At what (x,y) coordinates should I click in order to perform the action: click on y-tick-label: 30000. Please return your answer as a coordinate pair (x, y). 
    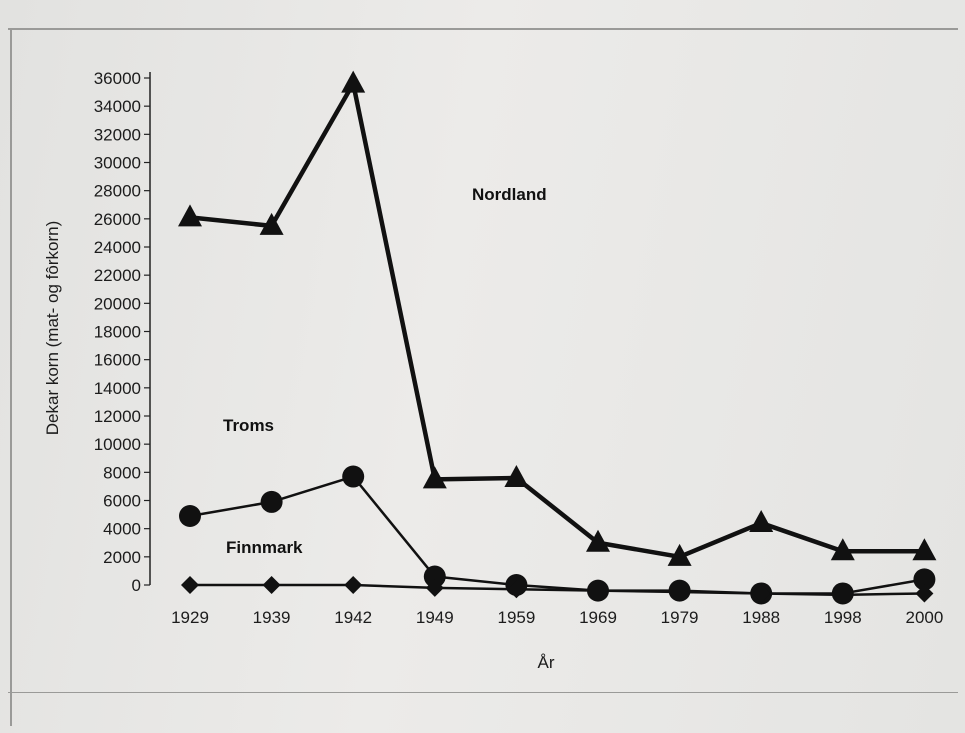
    Looking at the image, I should click on (117, 163).